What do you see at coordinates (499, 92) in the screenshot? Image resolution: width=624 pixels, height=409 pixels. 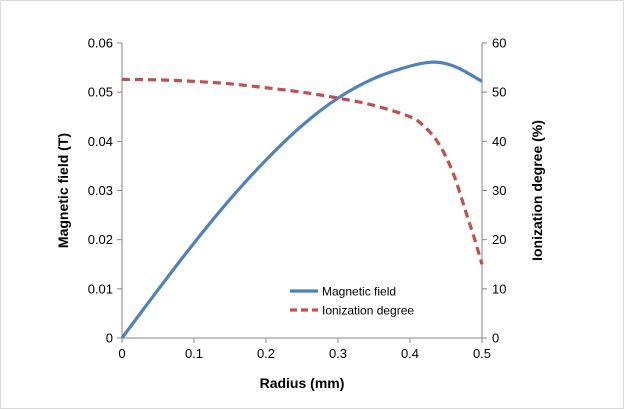 I see `right-y-tick-label: 50` at bounding box center [499, 92].